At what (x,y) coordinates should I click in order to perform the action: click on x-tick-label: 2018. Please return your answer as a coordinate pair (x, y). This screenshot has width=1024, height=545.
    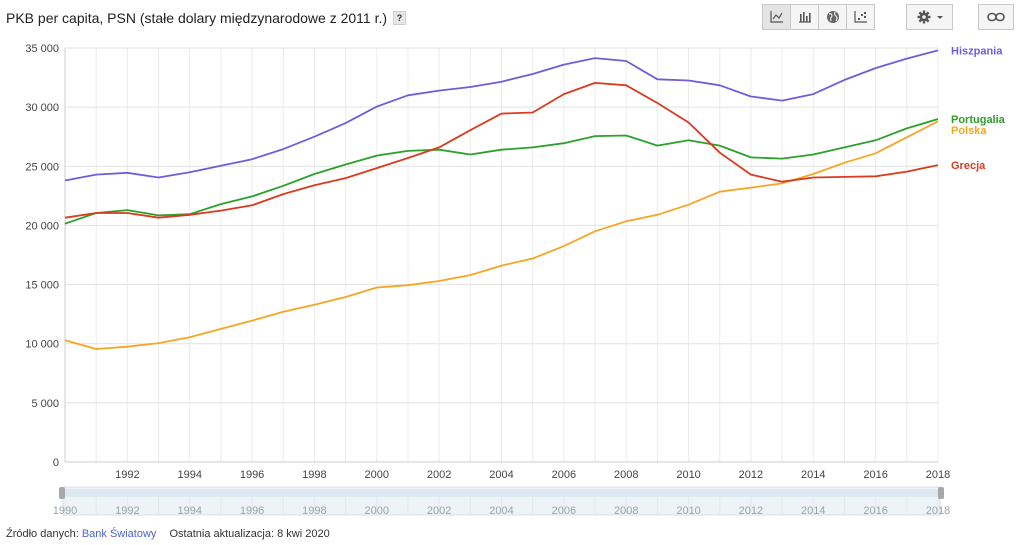
    Looking at the image, I should click on (938, 475).